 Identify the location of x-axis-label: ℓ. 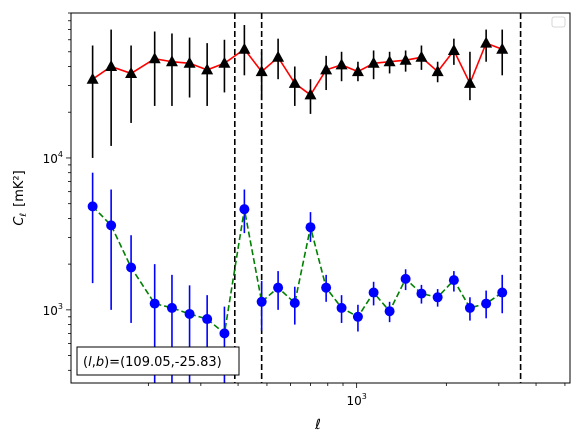
(317, 425).